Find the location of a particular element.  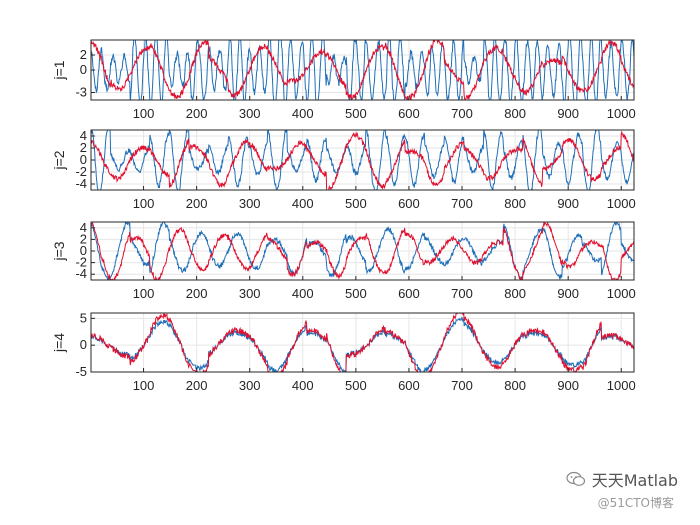

y-tick-label: -3 is located at coordinates (81, 92).